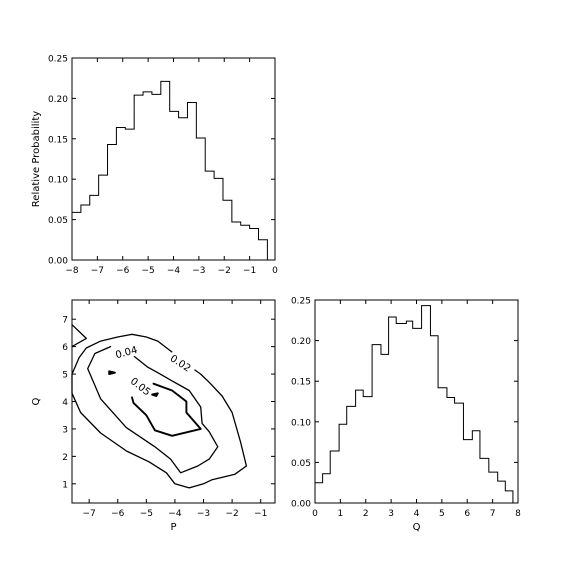  I want to click on joint-contour-y-tick-label: 4, so click(65, 403).